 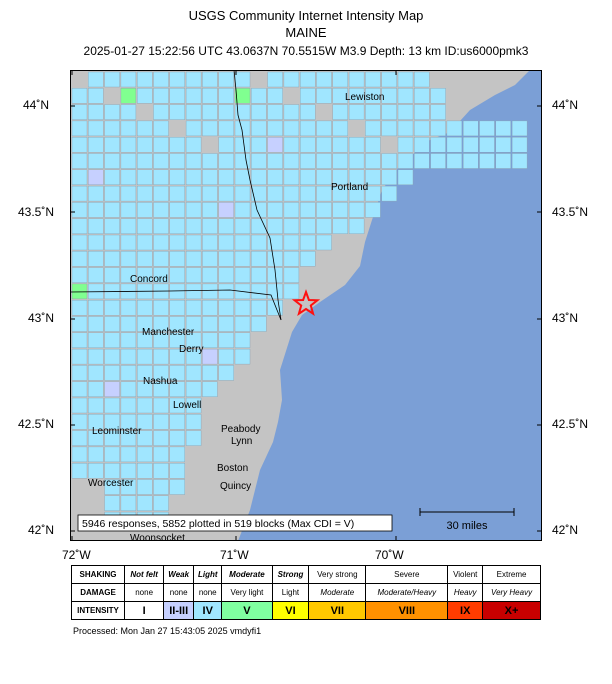 What do you see at coordinates (257, 195) in the screenshot?
I see `state-border` at bounding box center [257, 195].